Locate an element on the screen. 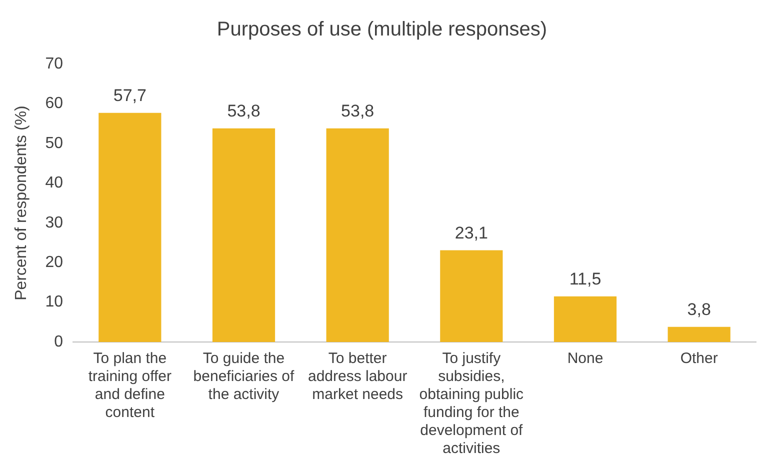 This screenshot has height=470, width=776. x-tick-label: To plan the training offer and define content is located at coordinates (130, 386).